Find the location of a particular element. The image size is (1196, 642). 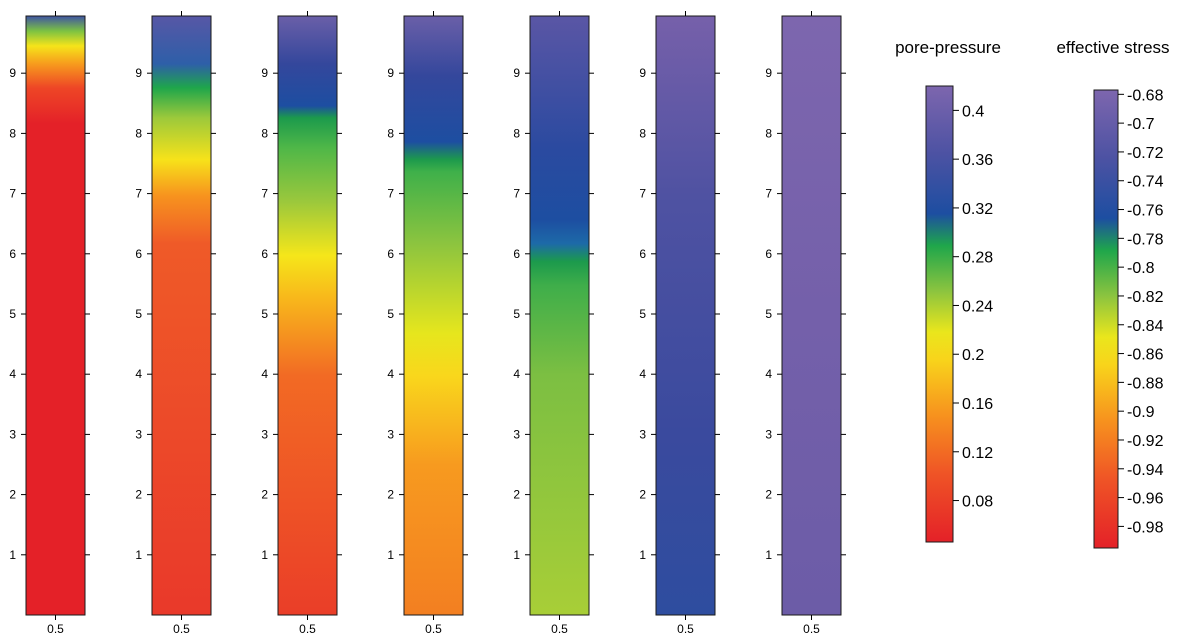

pore-pressure-colorbar-title: pore-pressure is located at coordinates (948, 47).